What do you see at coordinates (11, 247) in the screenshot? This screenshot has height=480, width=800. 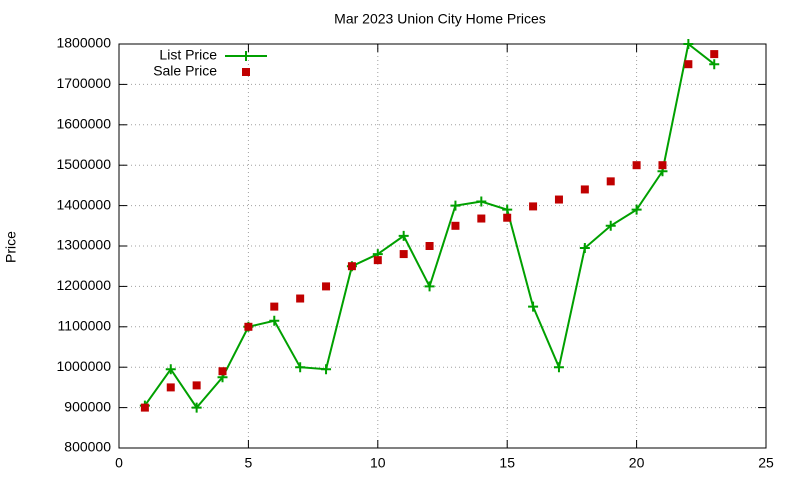 I see `y-axis-label: Price` at bounding box center [11, 247].